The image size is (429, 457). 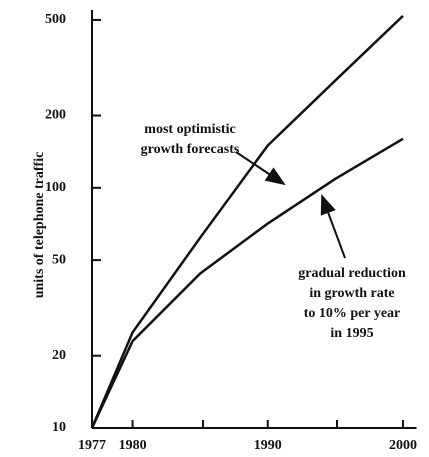 I want to click on annotation: in growth rate, so click(x=351, y=293).